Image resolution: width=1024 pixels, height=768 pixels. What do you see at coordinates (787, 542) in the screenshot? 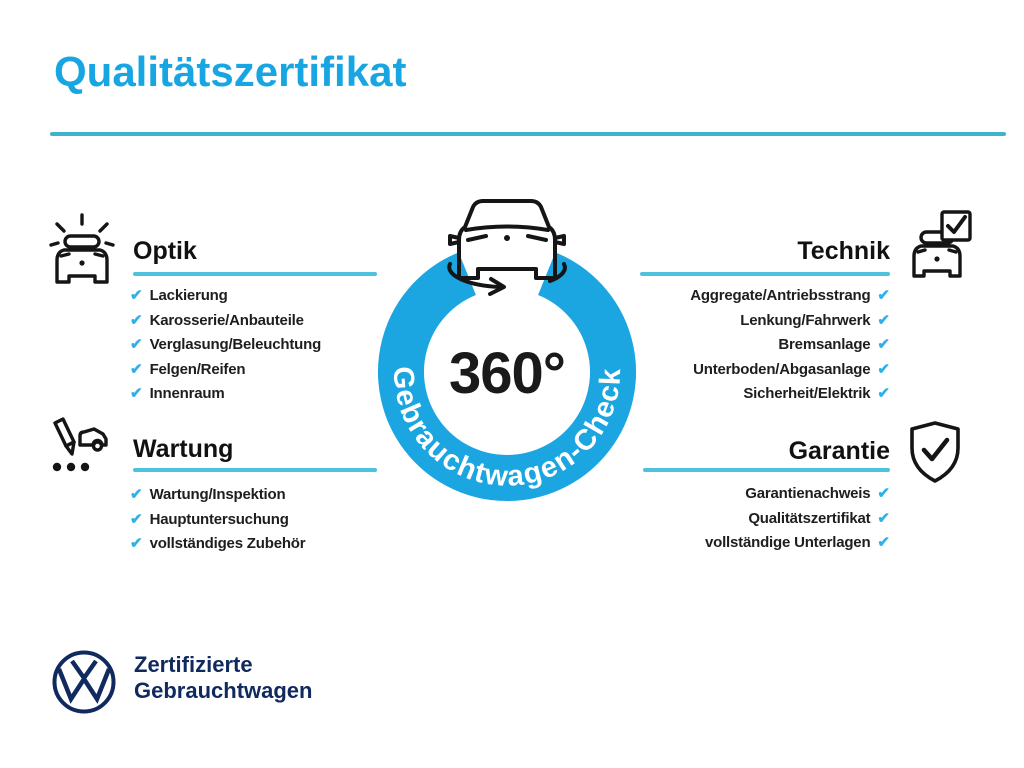
I see `check-item-label: vollständige Unterlagen` at bounding box center [787, 542].